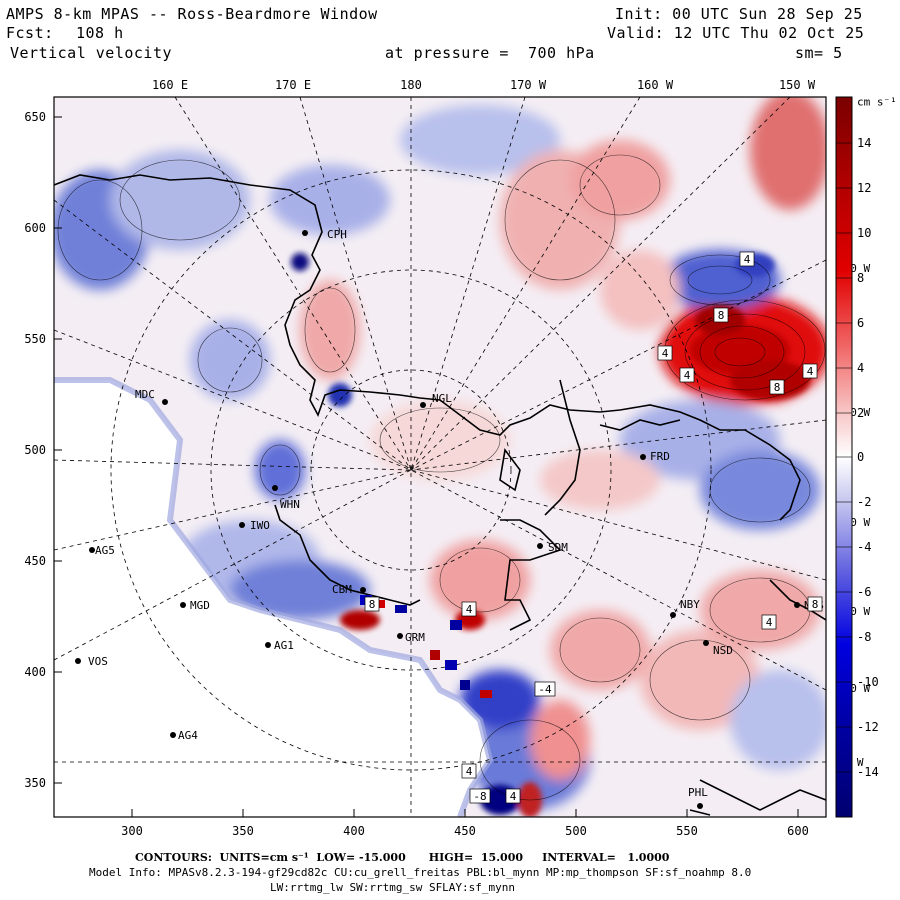  Describe the element at coordinates (411, 85) in the screenshot. I see `lon-label-180: 180` at that location.